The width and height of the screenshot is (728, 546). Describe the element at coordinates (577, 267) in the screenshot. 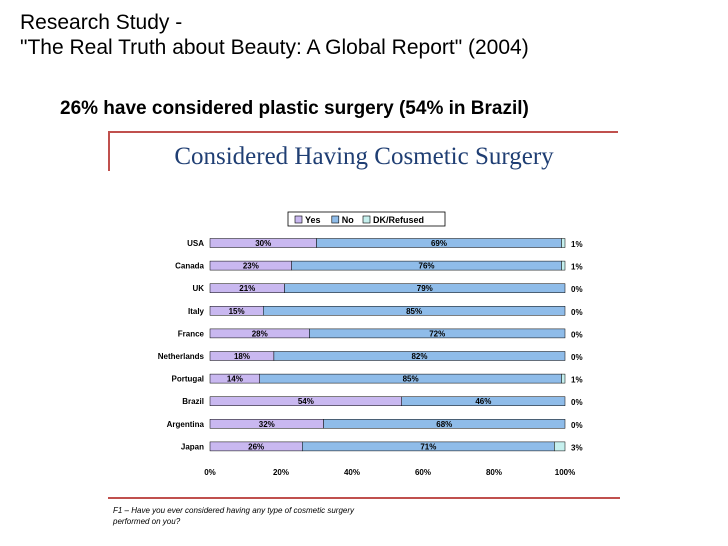

I see `data-label-1-2: 1%` at that location.